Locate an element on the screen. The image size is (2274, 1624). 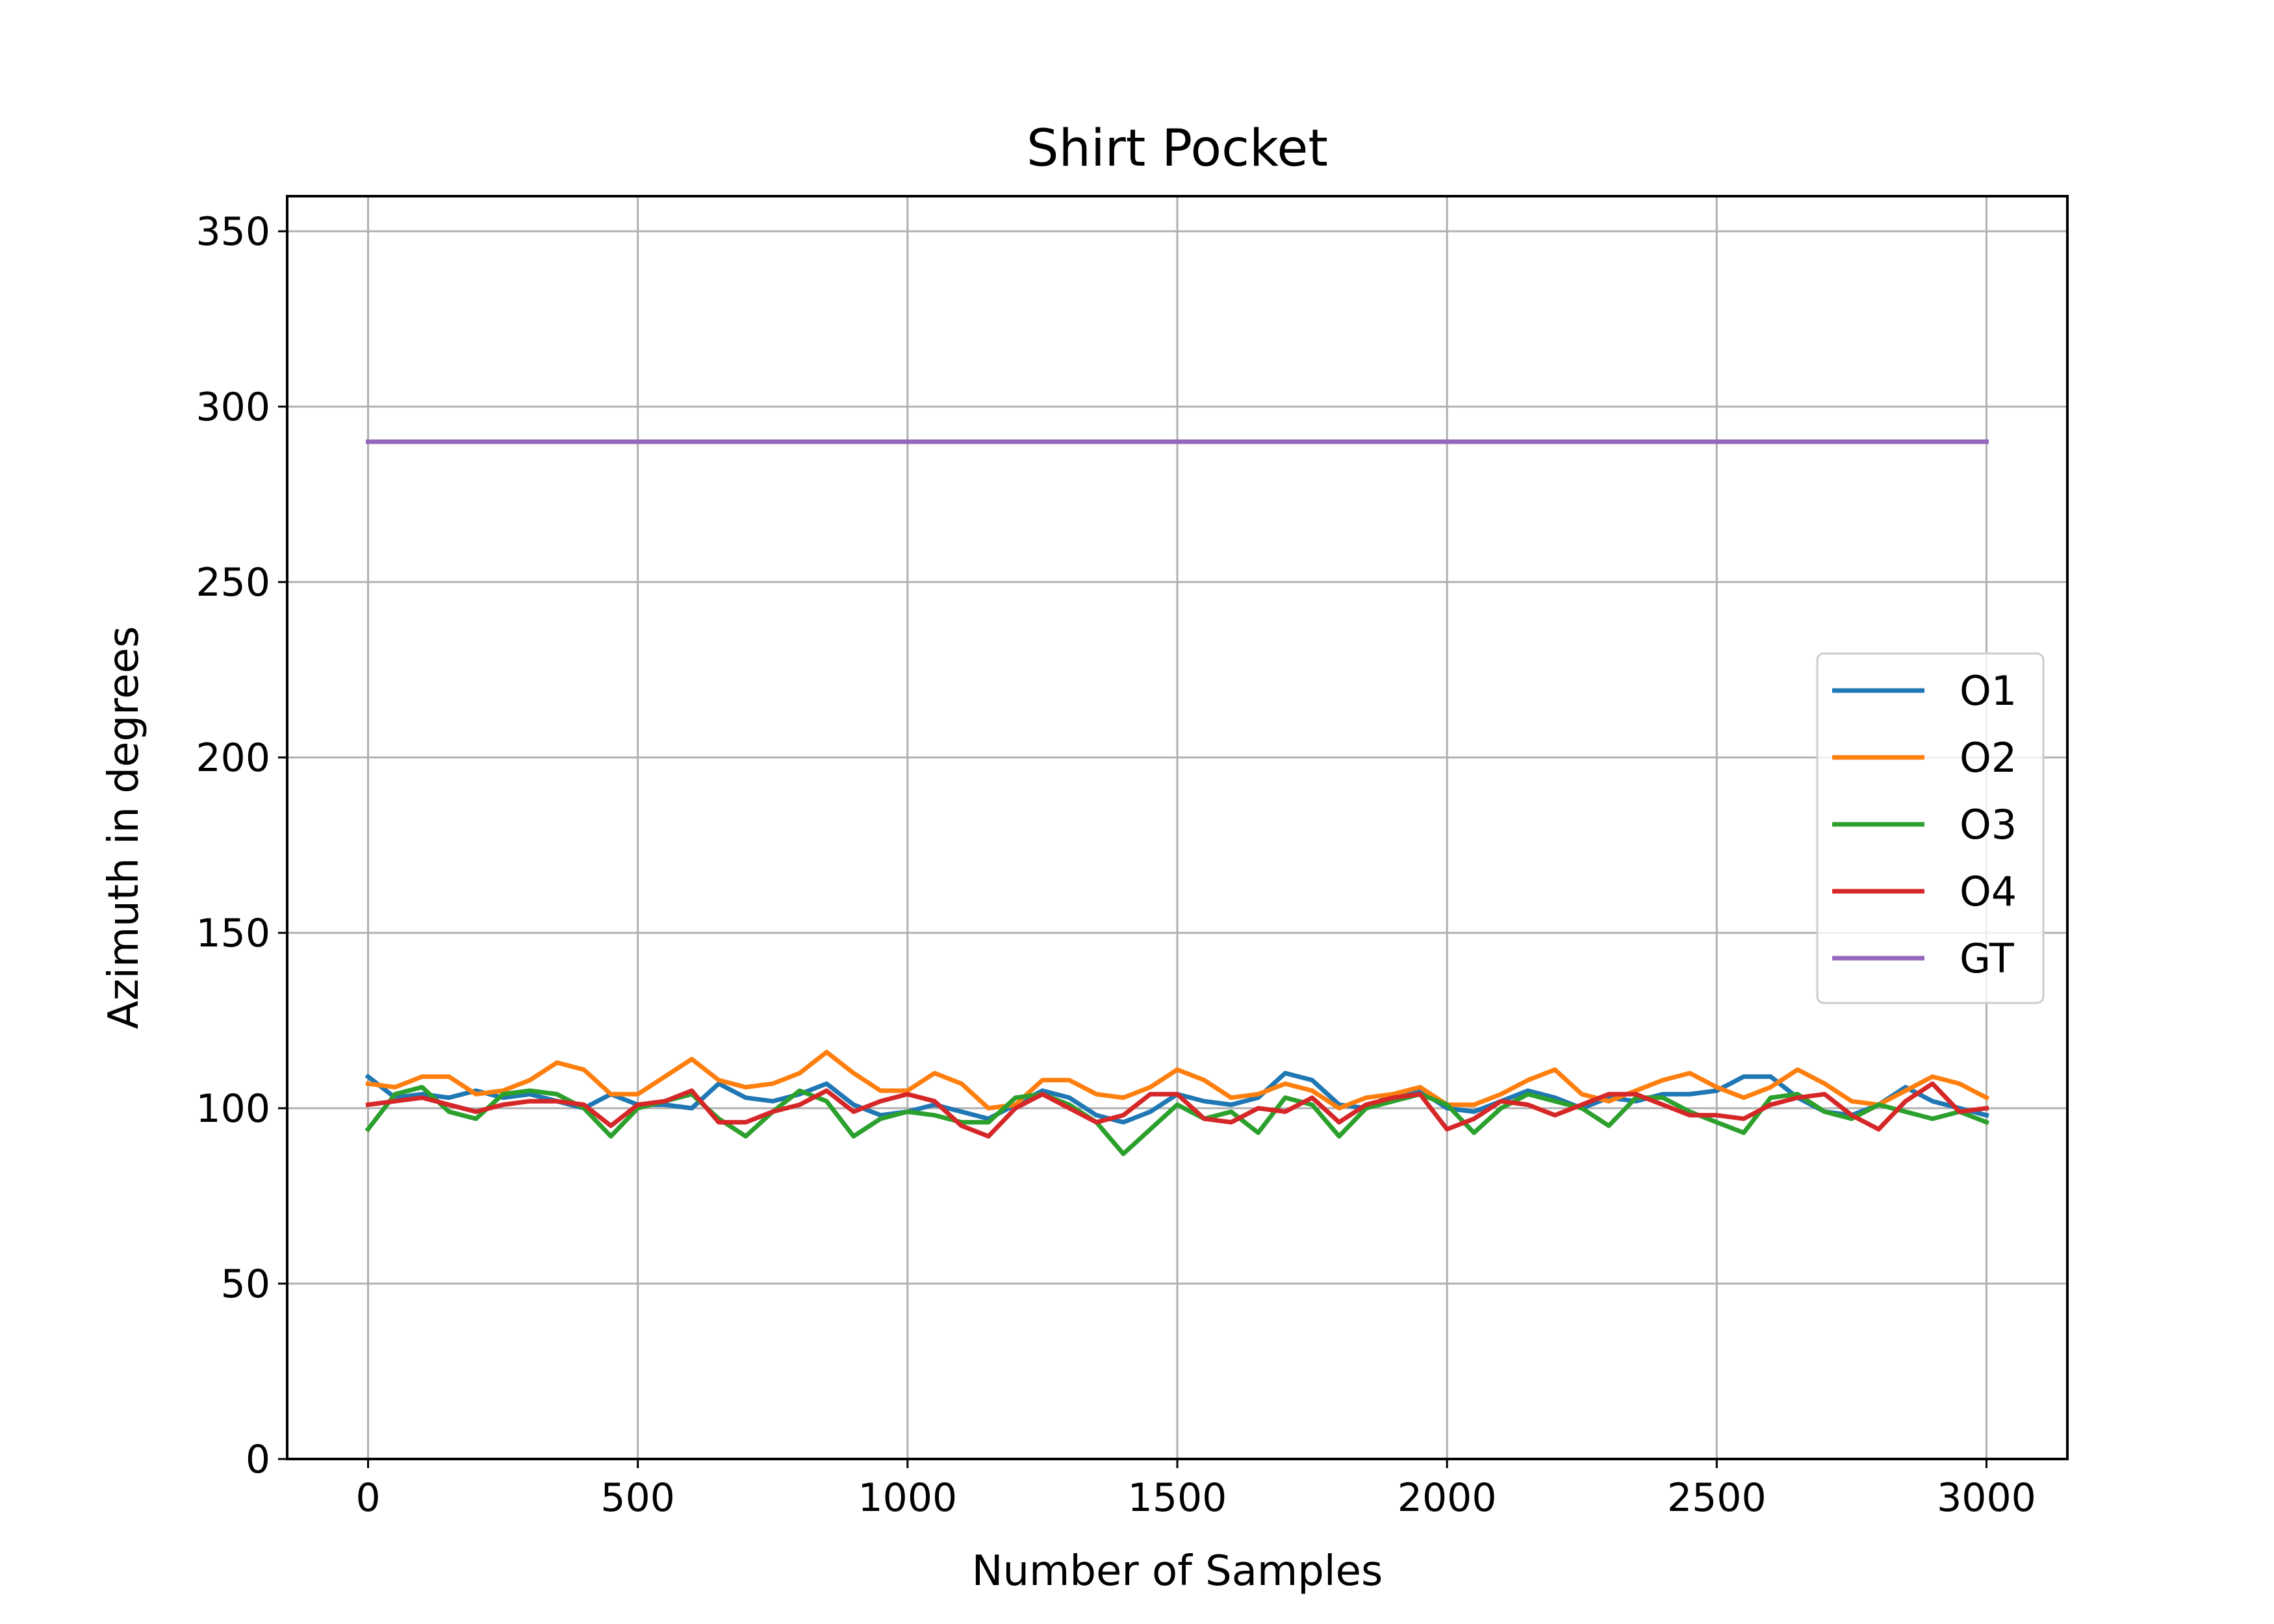
legend-label-gt: GT is located at coordinates (1987, 958).